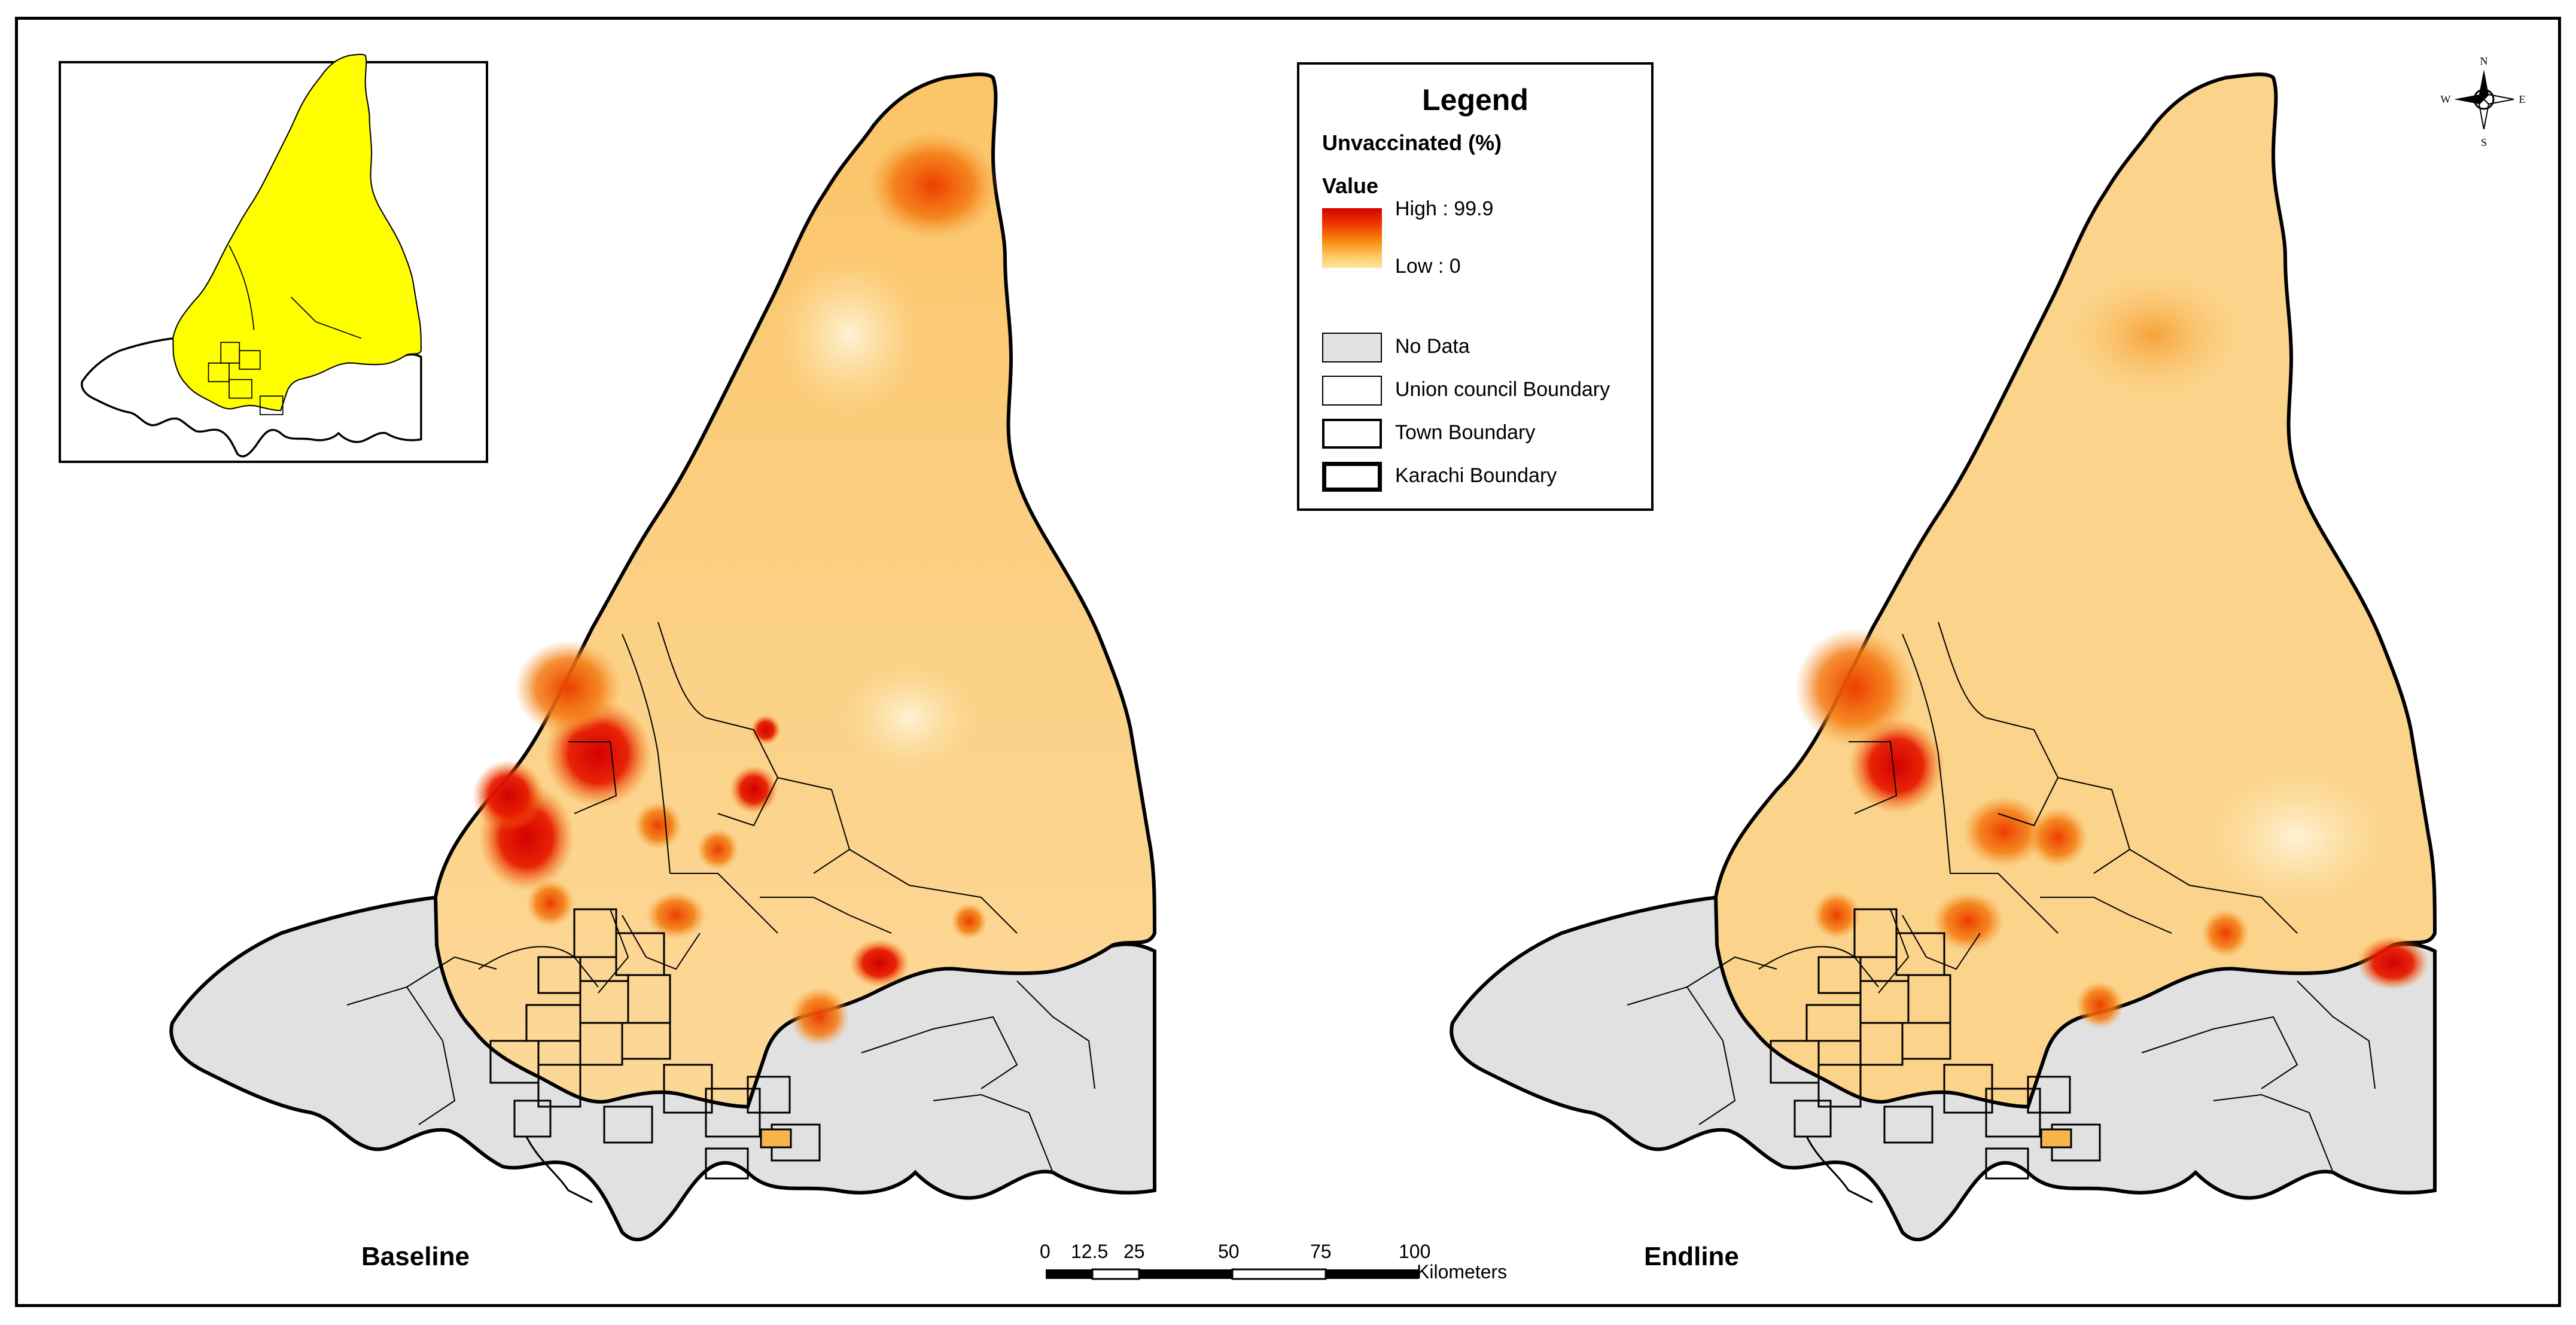 The height and width of the screenshot is (1325, 2576). What do you see at coordinates (2056, 1138) in the screenshot?
I see `endline-orange-patch` at bounding box center [2056, 1138].